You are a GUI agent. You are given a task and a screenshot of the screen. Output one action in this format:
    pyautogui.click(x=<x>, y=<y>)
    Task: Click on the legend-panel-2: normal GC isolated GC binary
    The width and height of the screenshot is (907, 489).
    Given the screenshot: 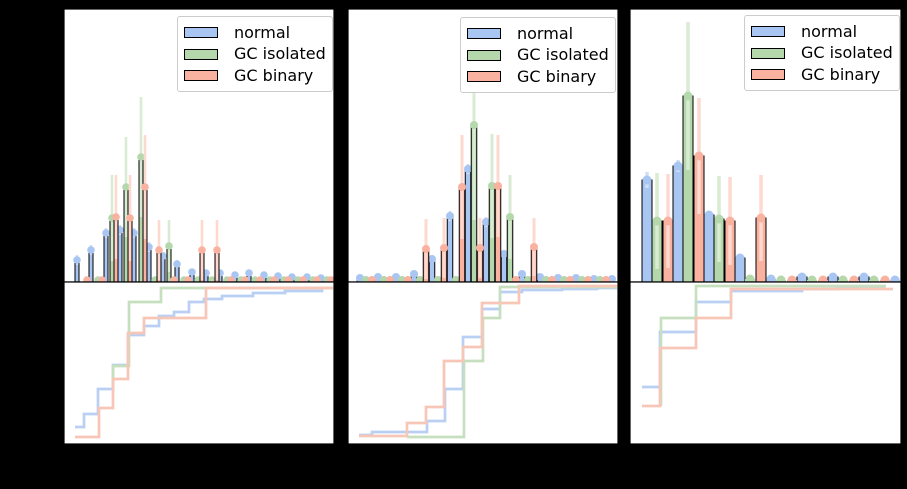 What is the action you would take?
    pyautogui.click(x=538, y=55)
    